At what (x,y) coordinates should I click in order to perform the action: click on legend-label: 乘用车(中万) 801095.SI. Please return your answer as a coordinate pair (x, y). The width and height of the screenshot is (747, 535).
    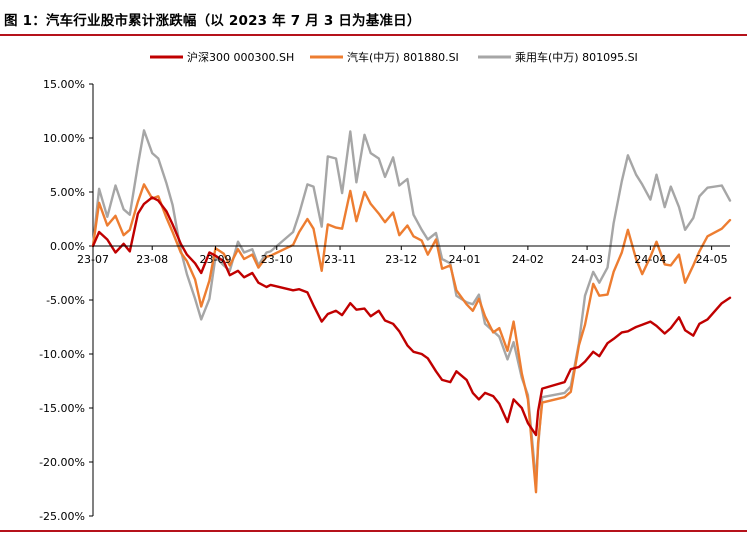
    Looking at the image, I should click on (576, 57).